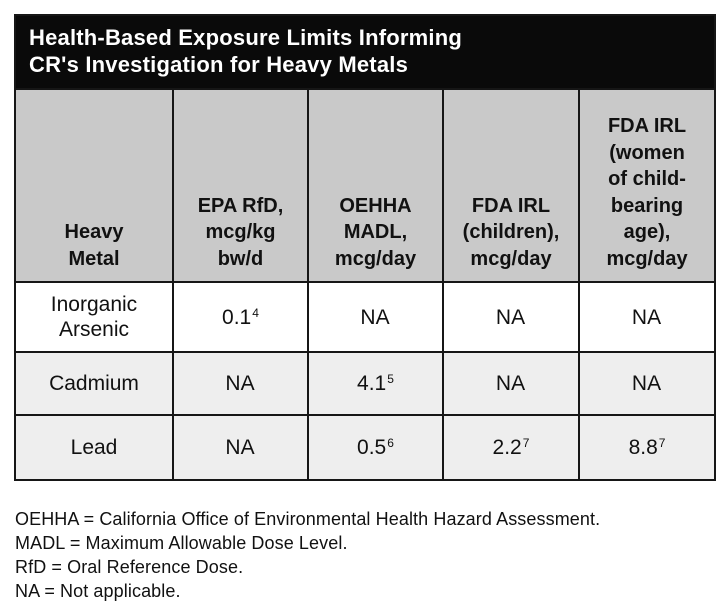 The image size is (728, 608). I want to click on row-label-inorganic-arsenic: Inorganic Arsenic, so click(94, 317).